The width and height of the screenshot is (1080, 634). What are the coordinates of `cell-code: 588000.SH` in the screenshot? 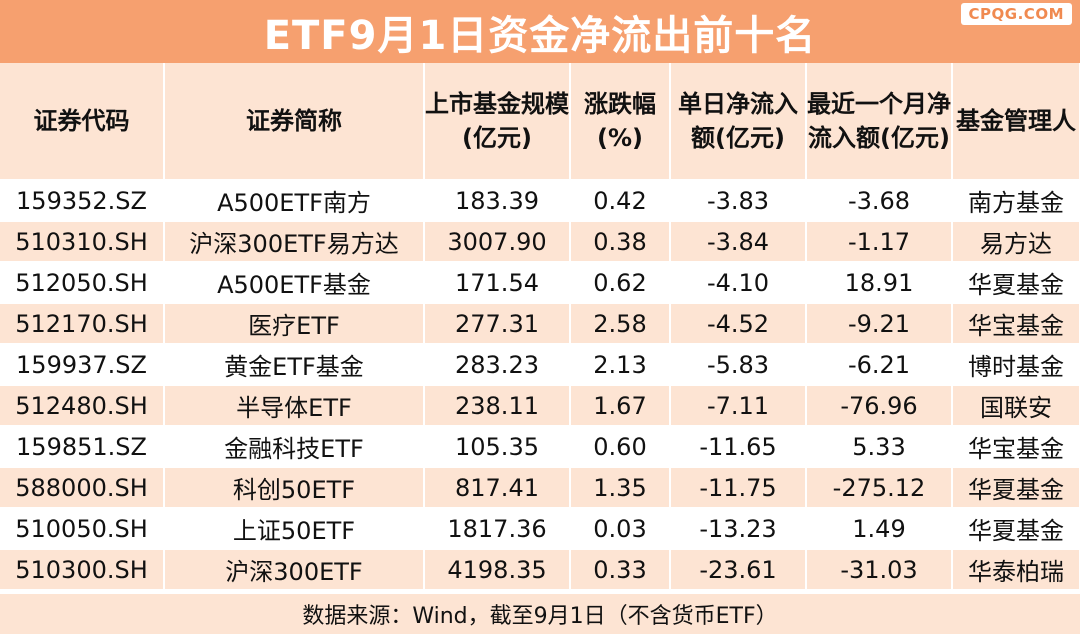 It's located at (82, 488).